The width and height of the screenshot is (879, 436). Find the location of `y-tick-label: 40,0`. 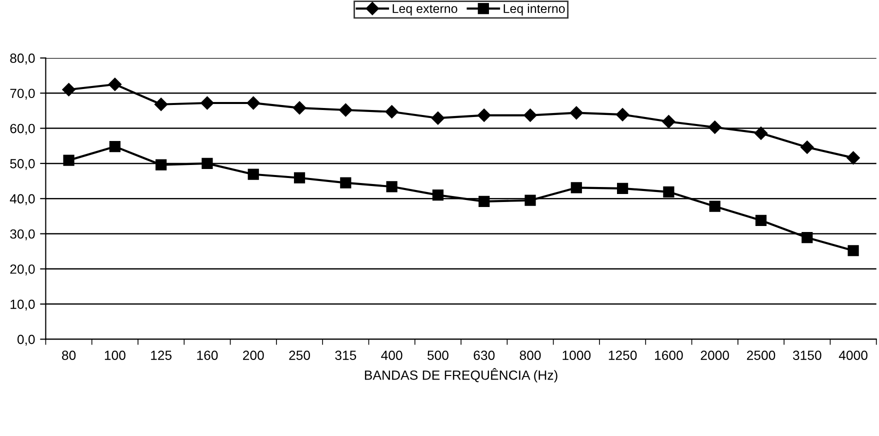

y-tick-label: 40,0 is located at coordinates (22, 200).